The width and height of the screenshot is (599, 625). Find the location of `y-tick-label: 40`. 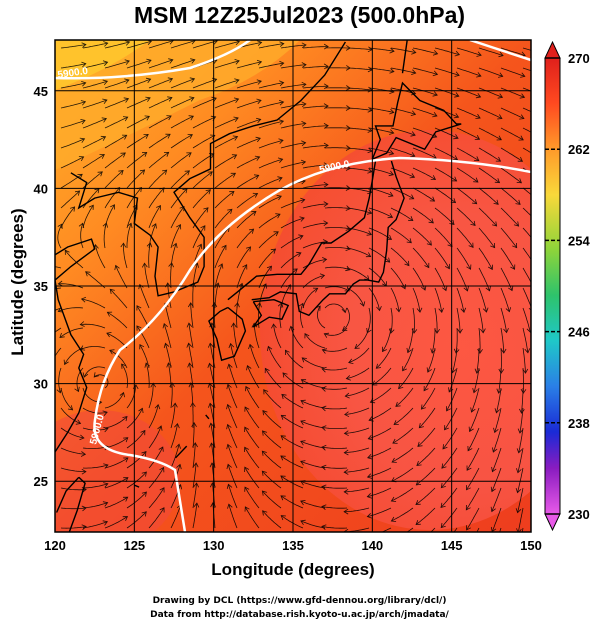

y-tick-label: 40 is located at coordinates (41, 188).